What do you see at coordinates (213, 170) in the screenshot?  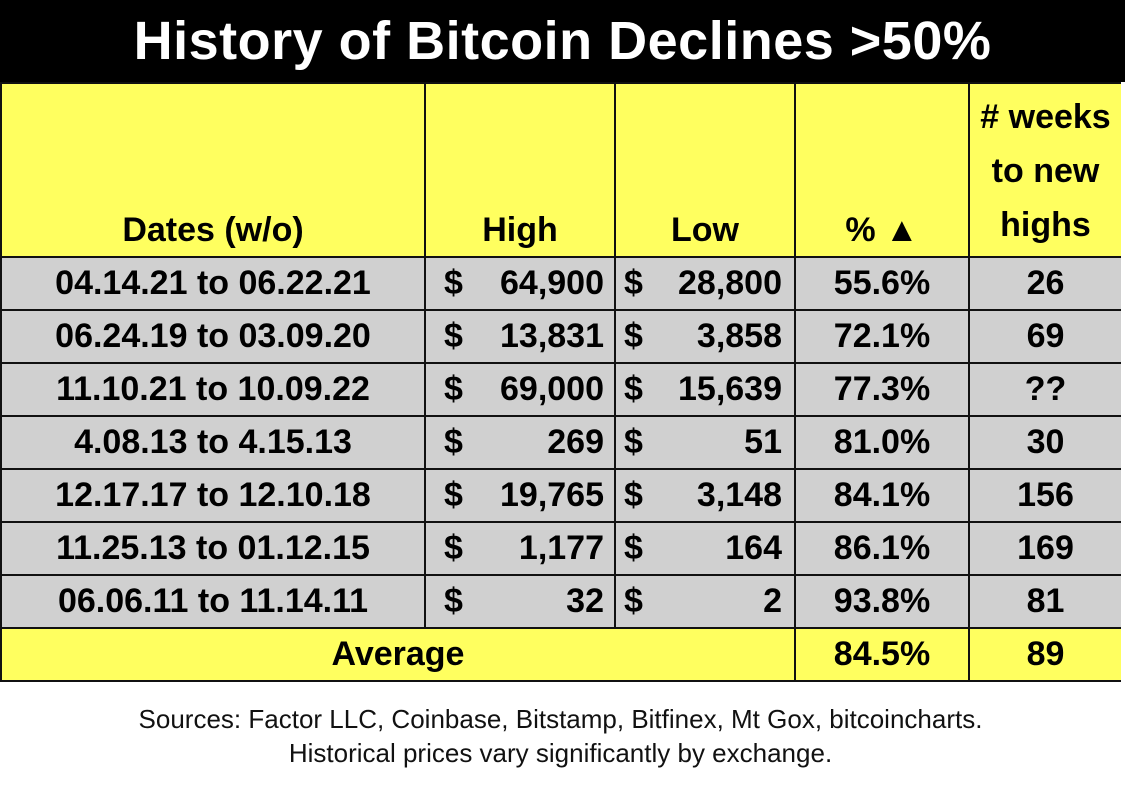 I see `header-dates: Dates (w/o)` at bounding box center [213, 170].